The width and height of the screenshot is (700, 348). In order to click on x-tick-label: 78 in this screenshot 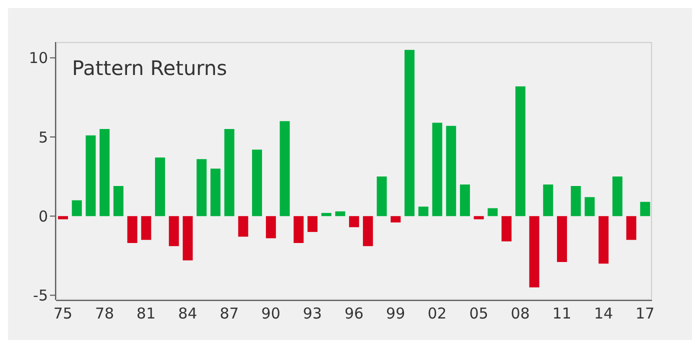, I will do `click(104, 313)`.